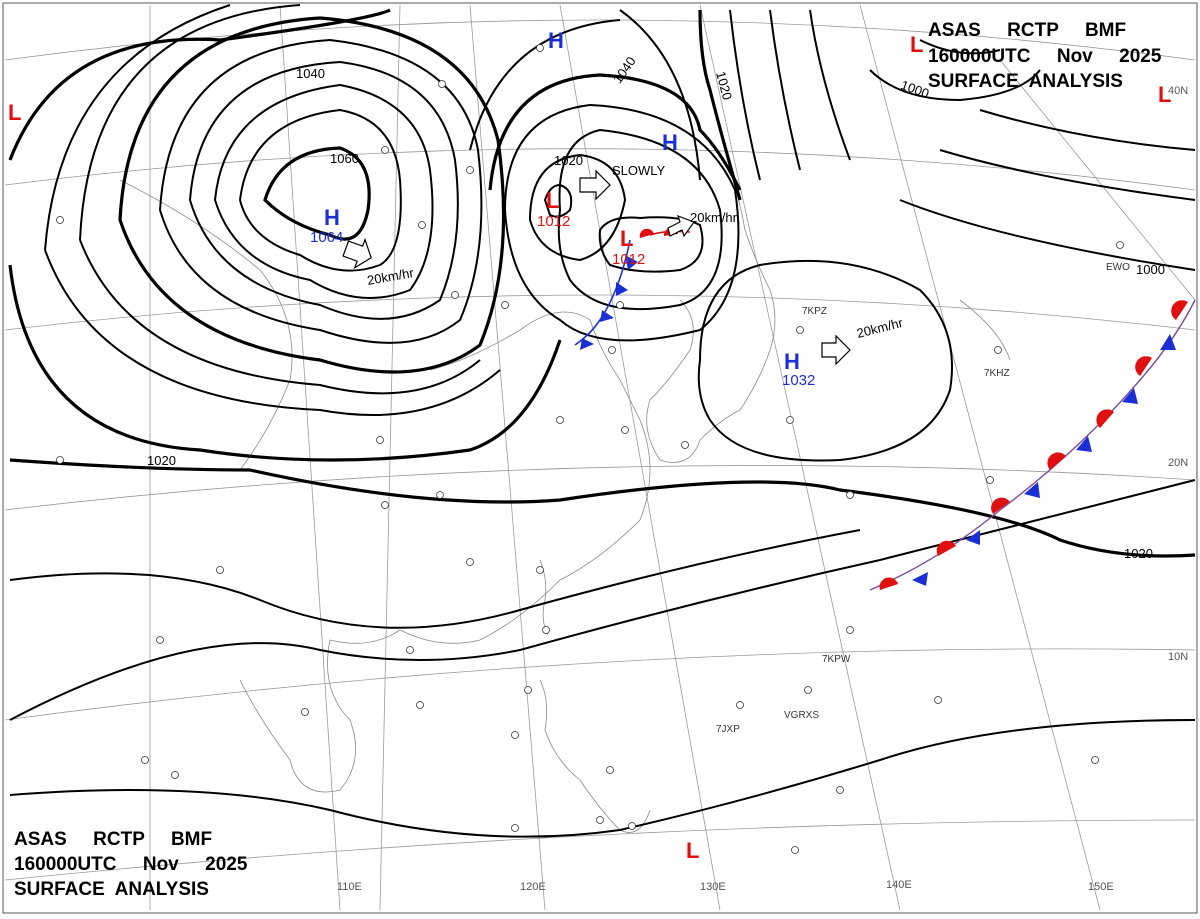 This screenshot has height=919, width=1200. What do you see at coordinates (798, 380) in the screenshot?
I see `high-center-value: 1032` at bounding box center [798, 380].